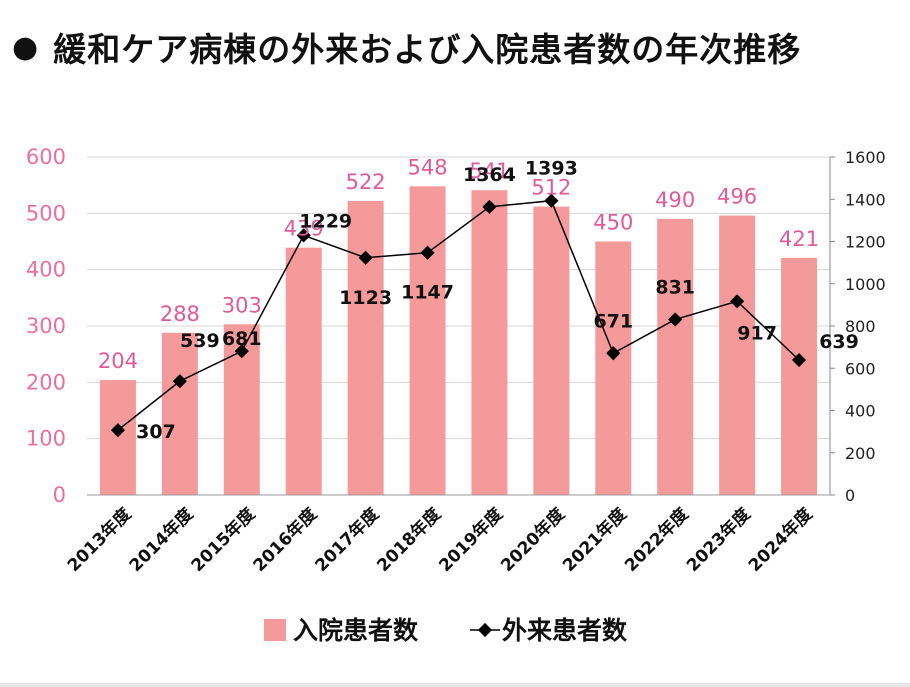 This screenshot has width=910, height=687. I want to click on right-tick-label: 1000, so click(865, 284).